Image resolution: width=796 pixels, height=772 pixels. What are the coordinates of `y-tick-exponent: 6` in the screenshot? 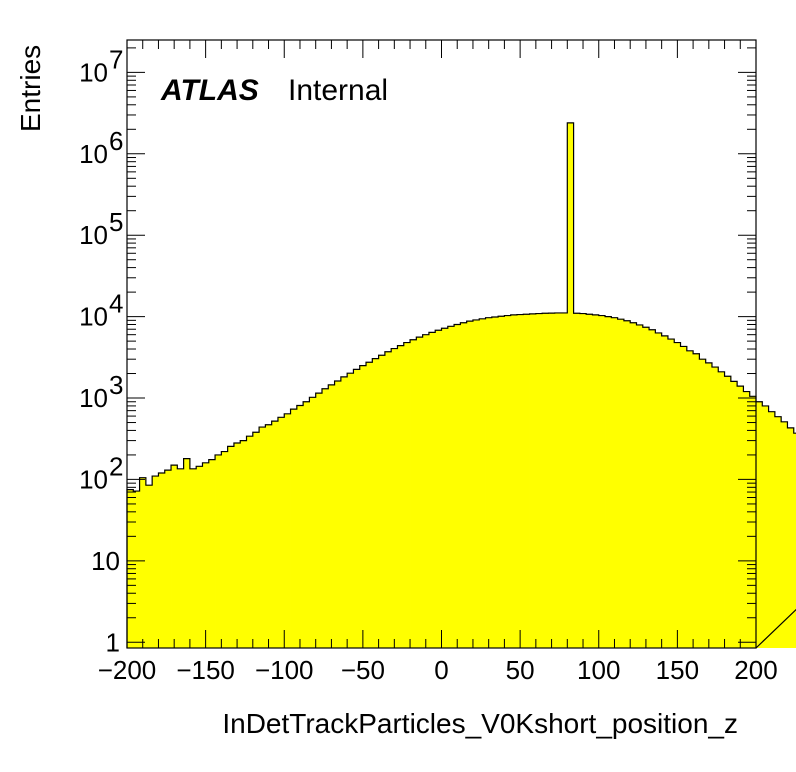 It's located at (116, 141).